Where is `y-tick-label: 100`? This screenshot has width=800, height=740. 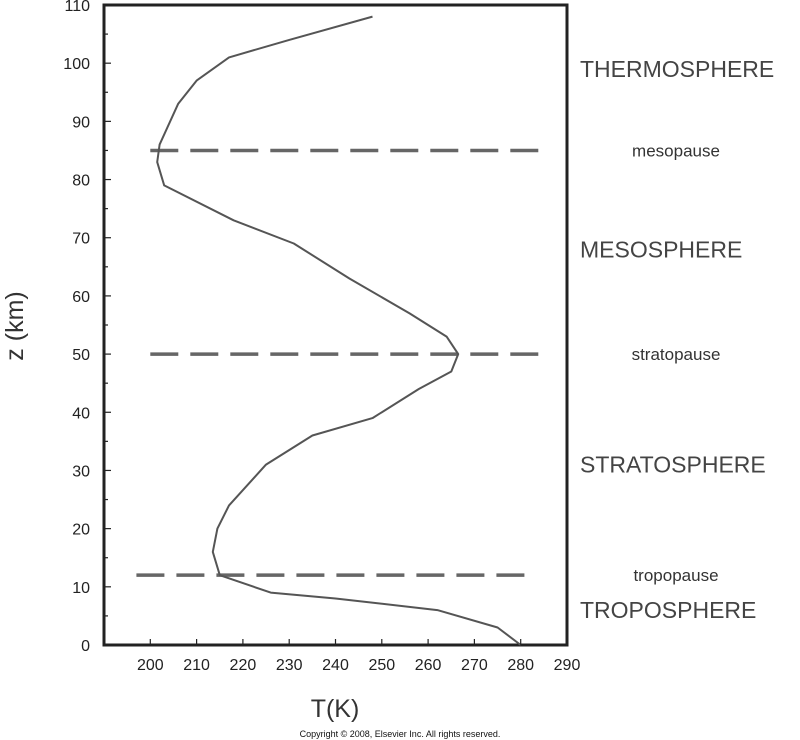
y-tick-label: 100 is located at coordinates (76, 64).